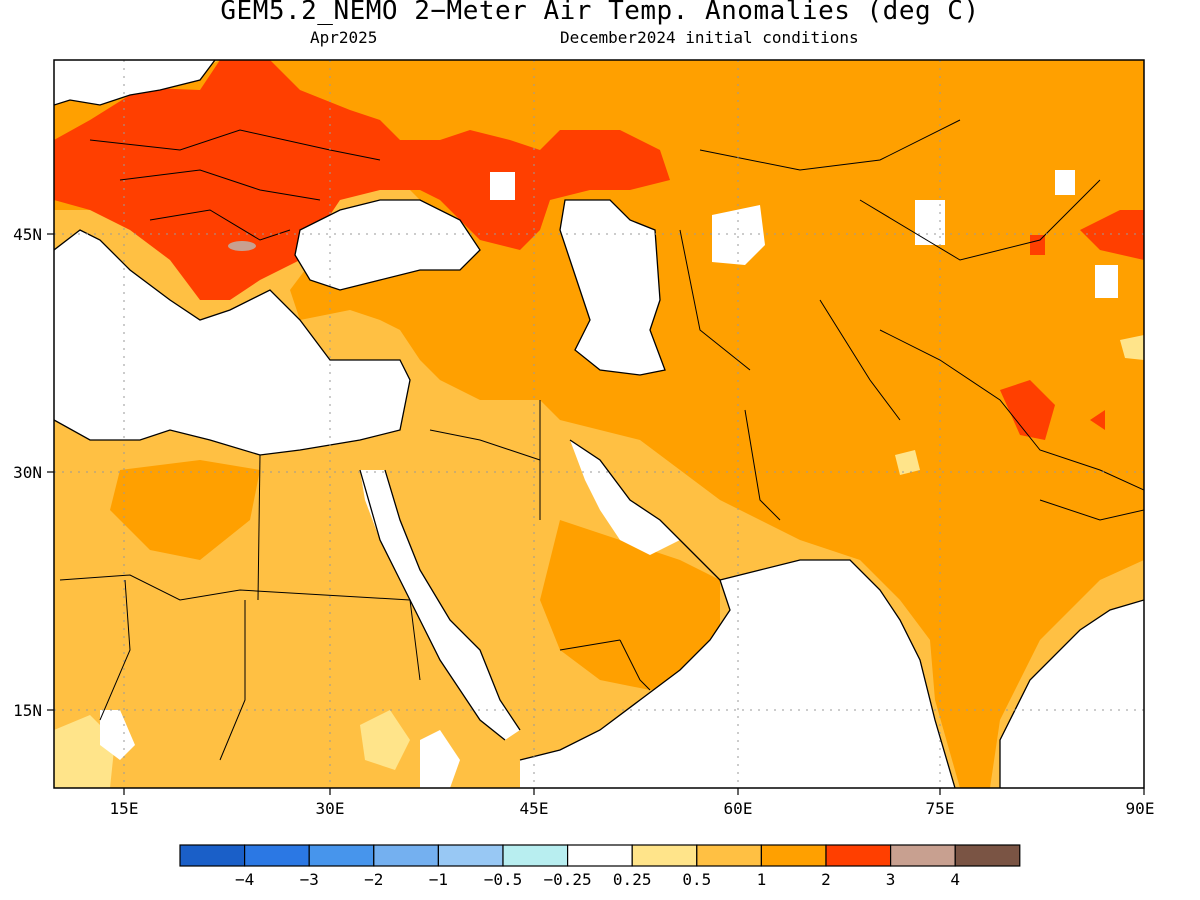  Describe the element at coordinates (568, 879) in the screenshot. I see `colorbar-label: −0.25` at that location.